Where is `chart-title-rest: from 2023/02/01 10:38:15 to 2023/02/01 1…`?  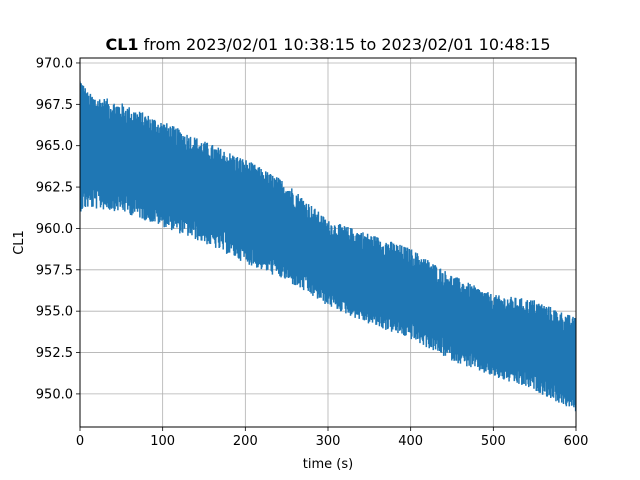
chart-title-rest: from 2023/02/01 10:38:15 to 2023/02/01 1… is located at coordinates (345, 44).